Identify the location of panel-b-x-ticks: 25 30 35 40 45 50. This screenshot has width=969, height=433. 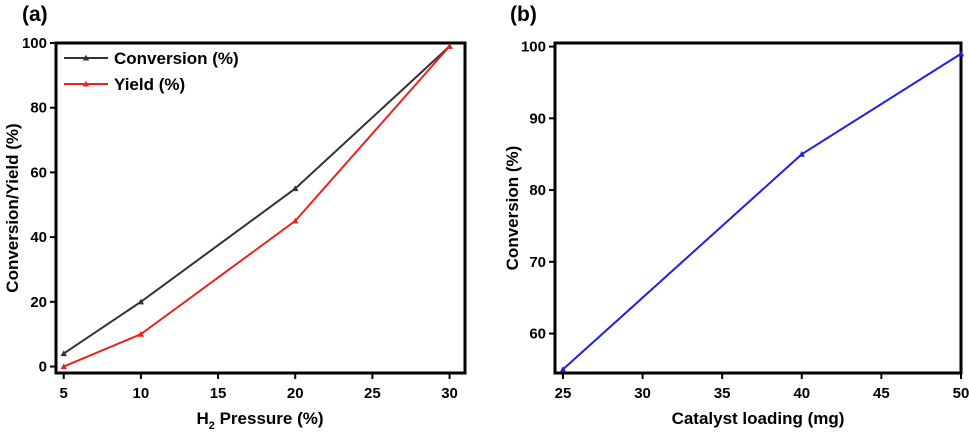
(762, 387).